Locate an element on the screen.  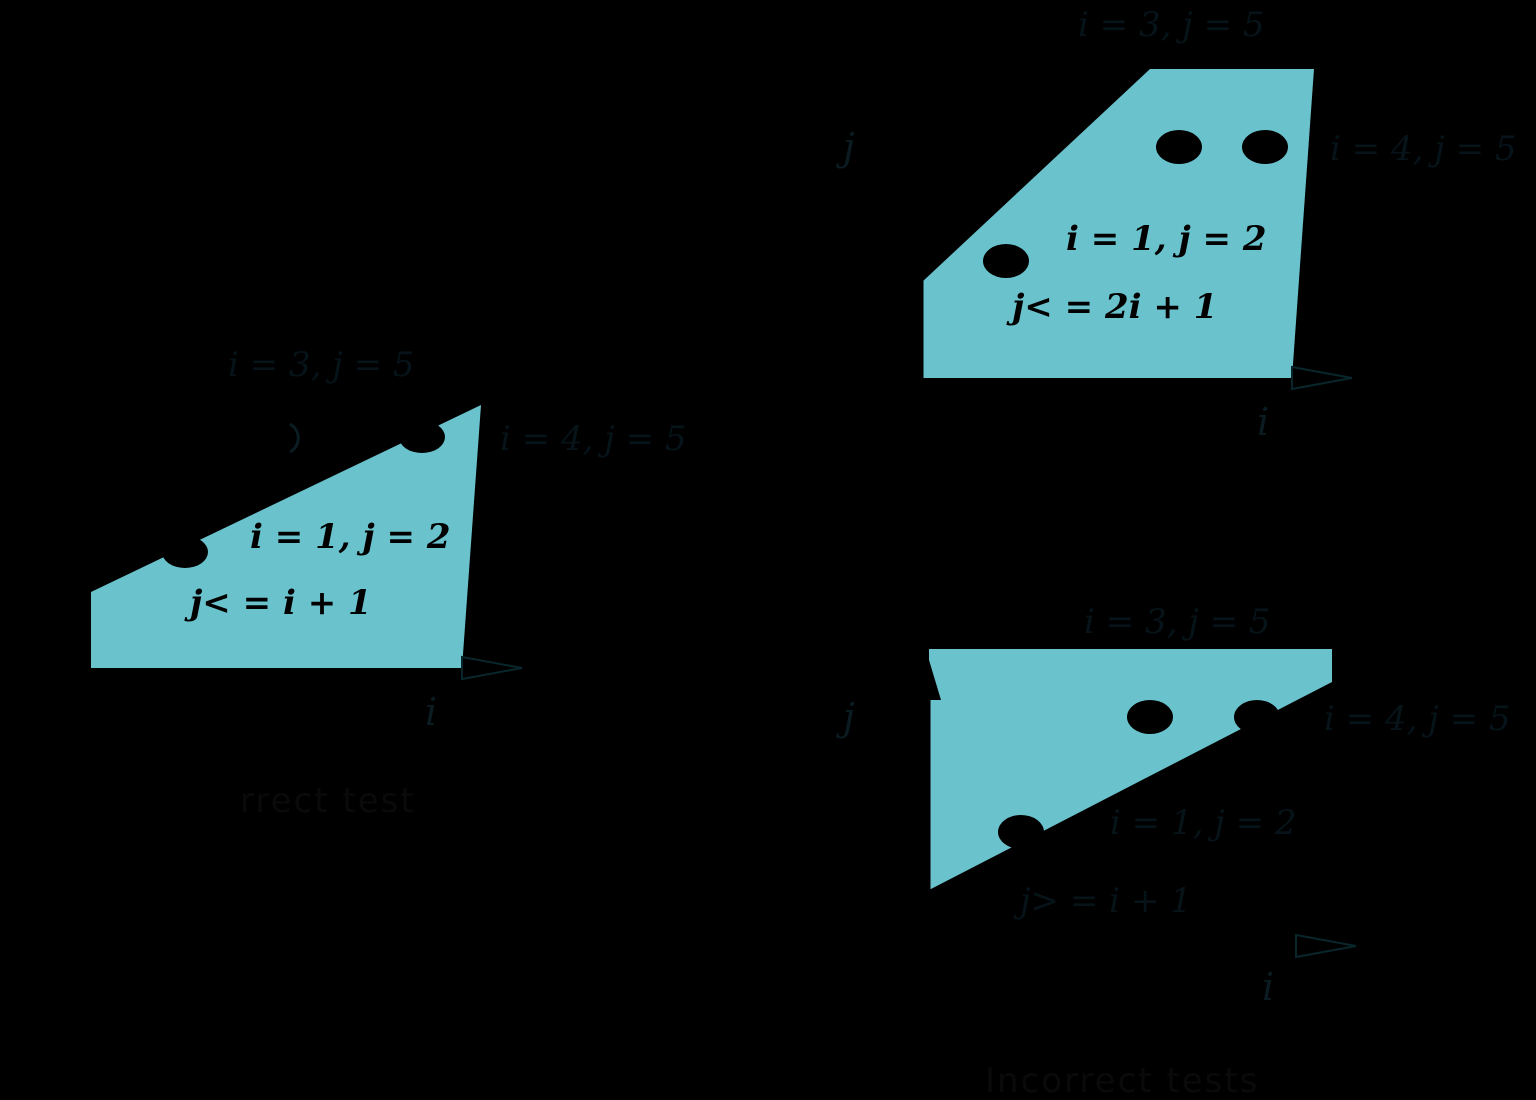
feasible-region-top is located at coordinates (1118, 223).